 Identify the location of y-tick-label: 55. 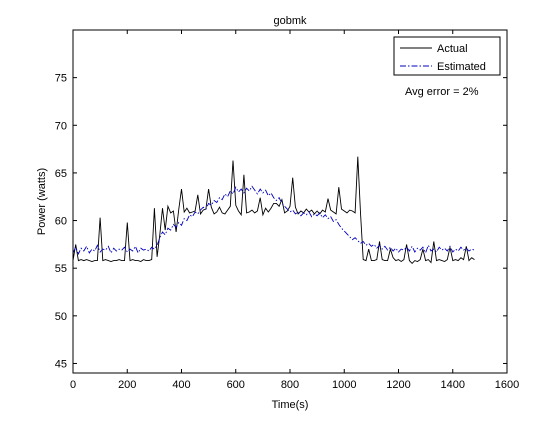
(61, 269).